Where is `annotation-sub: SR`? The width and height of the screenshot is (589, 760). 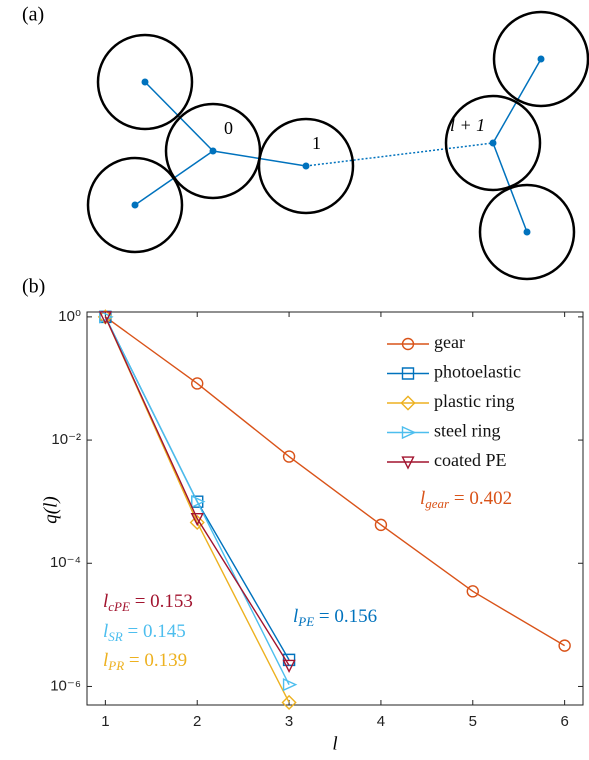
annotation-sub: SR is located at coordinates (115, 636).